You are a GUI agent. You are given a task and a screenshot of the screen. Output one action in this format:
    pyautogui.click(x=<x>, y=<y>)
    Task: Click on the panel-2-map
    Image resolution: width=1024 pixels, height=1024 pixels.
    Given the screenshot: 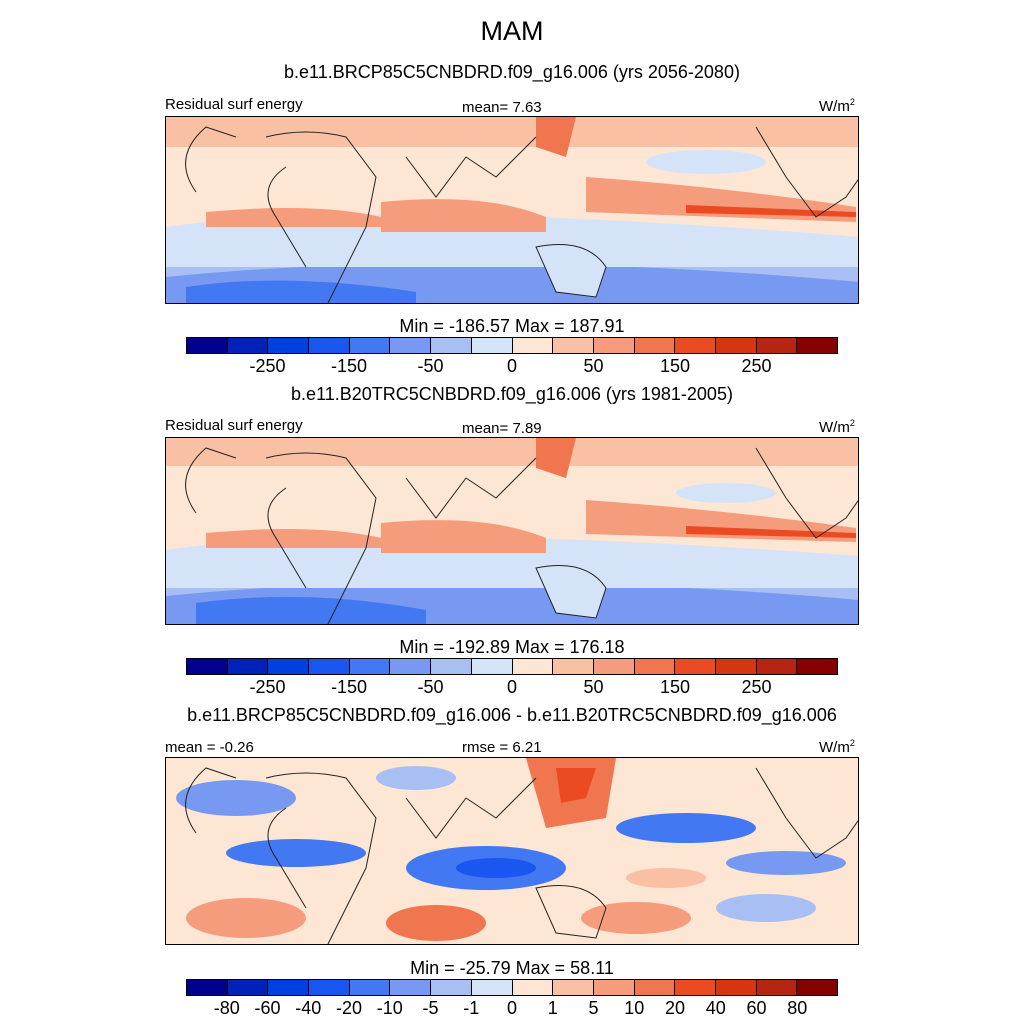 What is the action you would take?
    pyautogui.click(x=512, y=531)
    